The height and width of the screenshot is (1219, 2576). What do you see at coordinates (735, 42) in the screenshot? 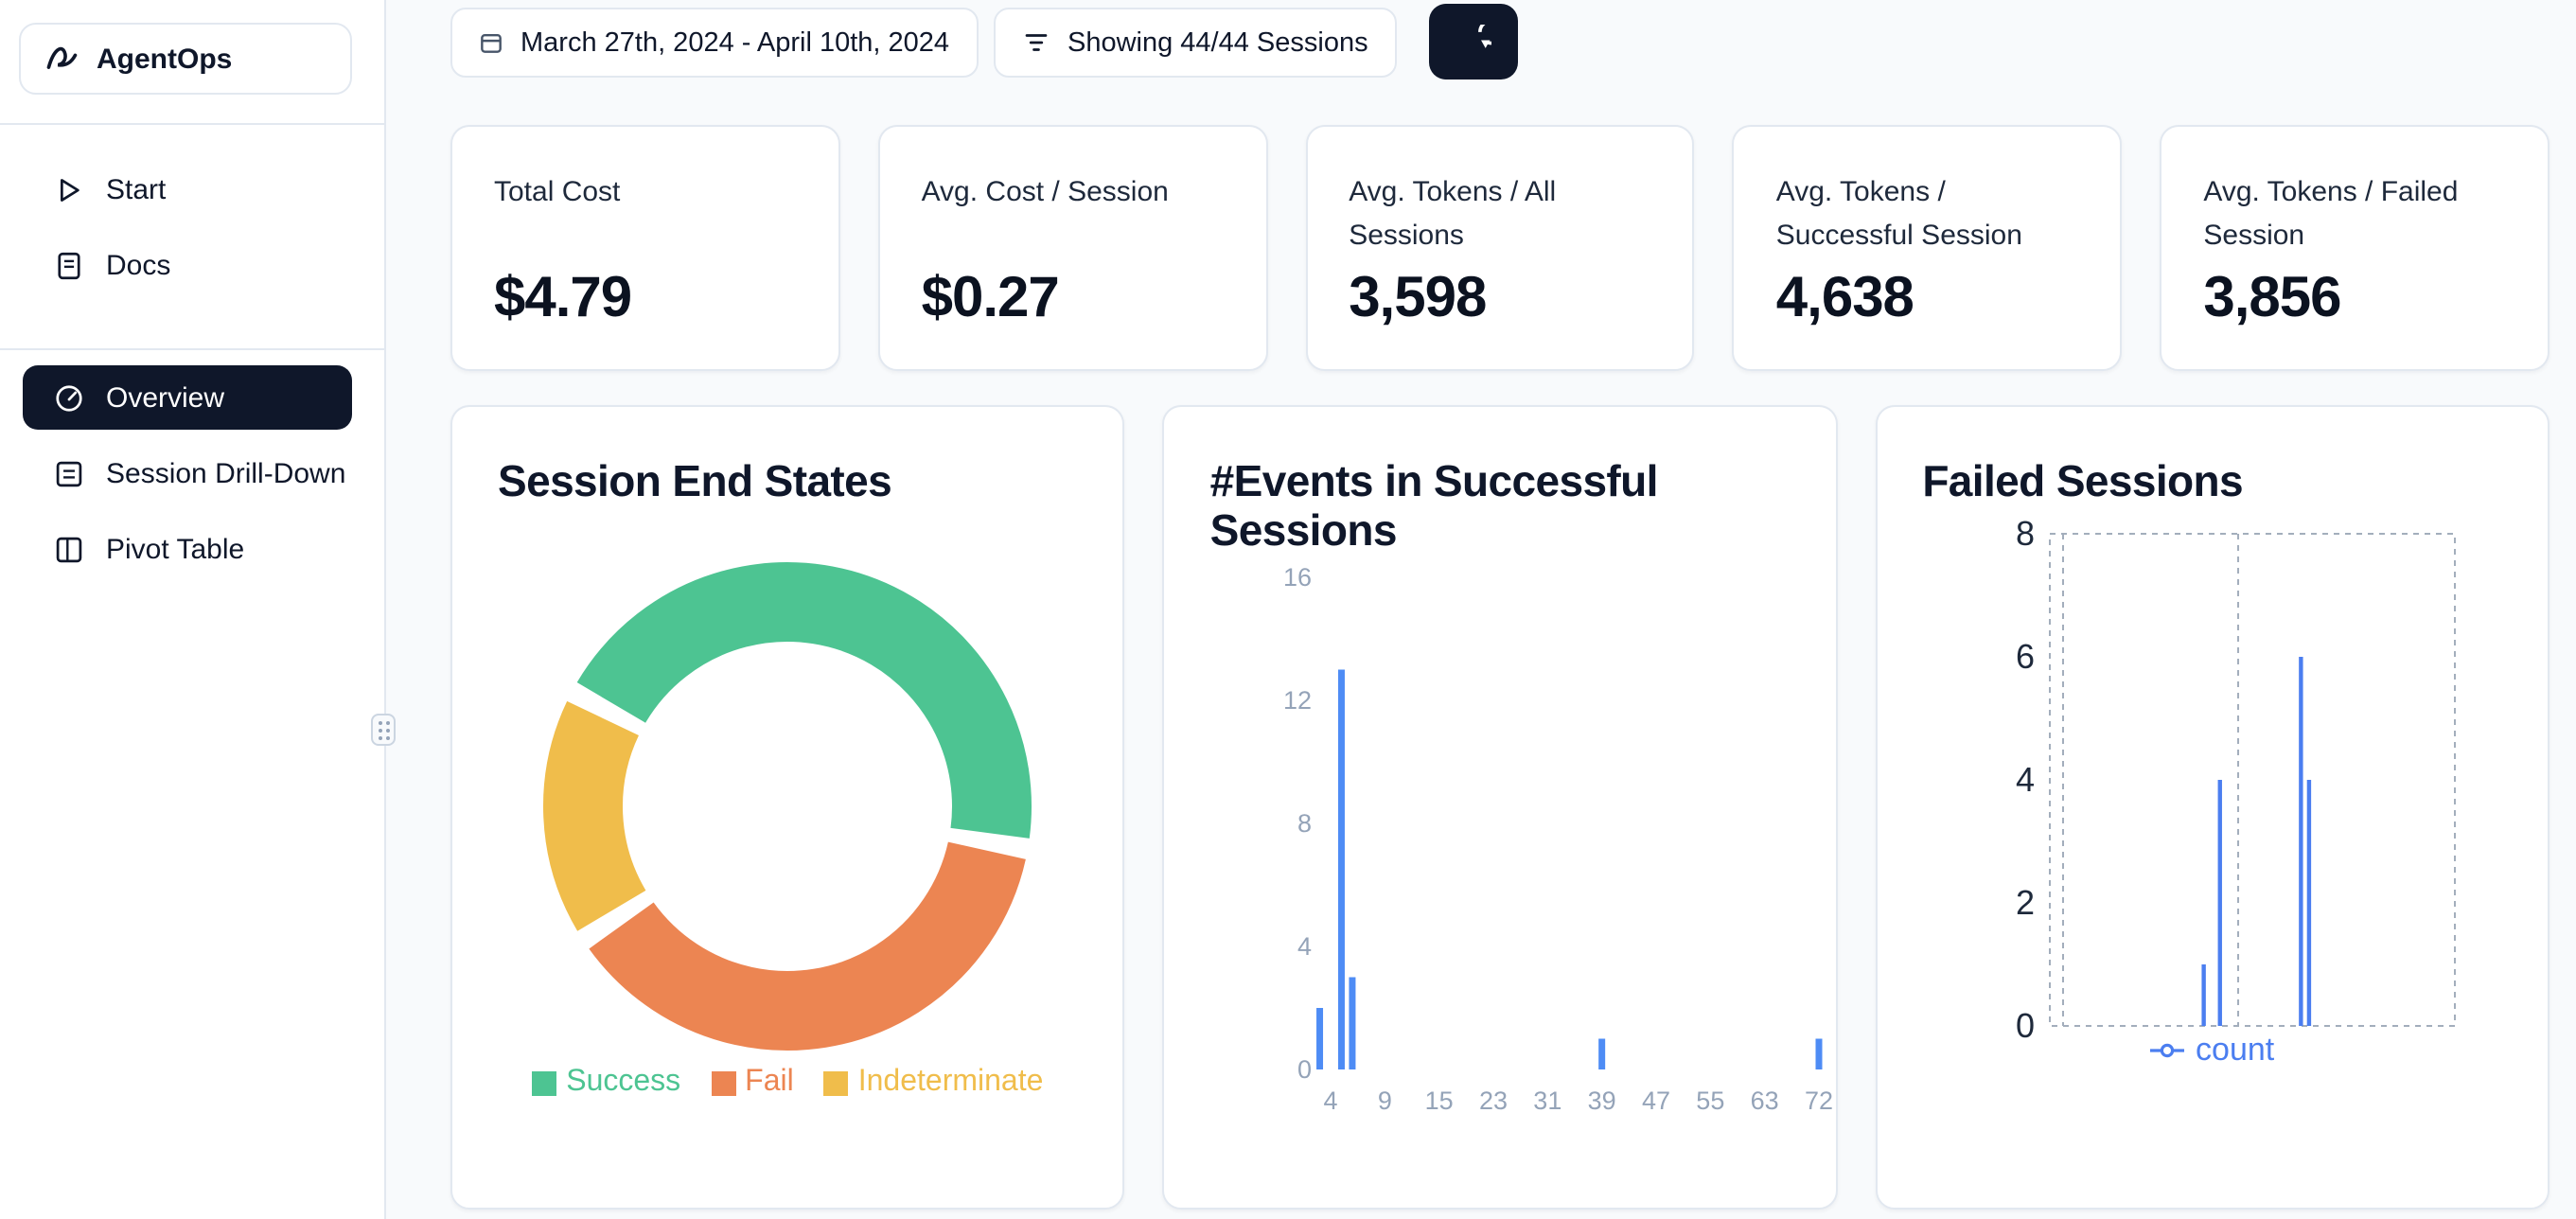
I see `date-range-label: March 27th, 2024 - April 10th, 2024` at bounding box center [735, 42].